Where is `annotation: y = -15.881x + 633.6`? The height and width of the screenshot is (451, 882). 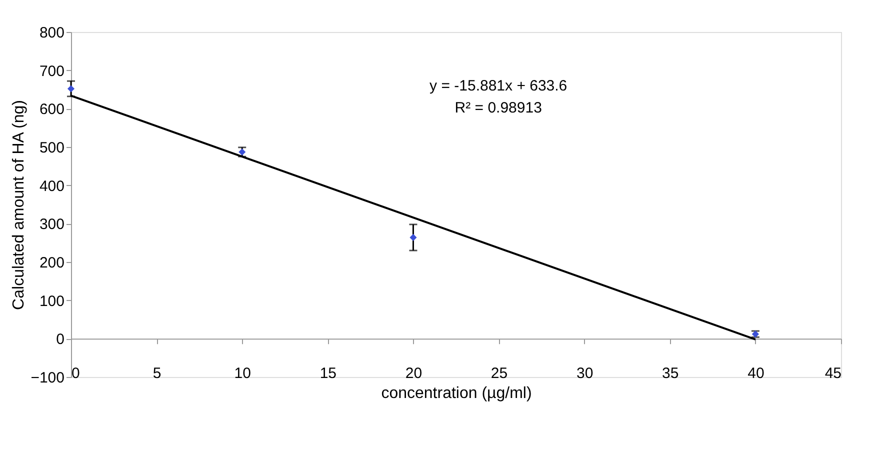 annotation: y = -15.881x + 633.6 is located at coordinates (499, 85).